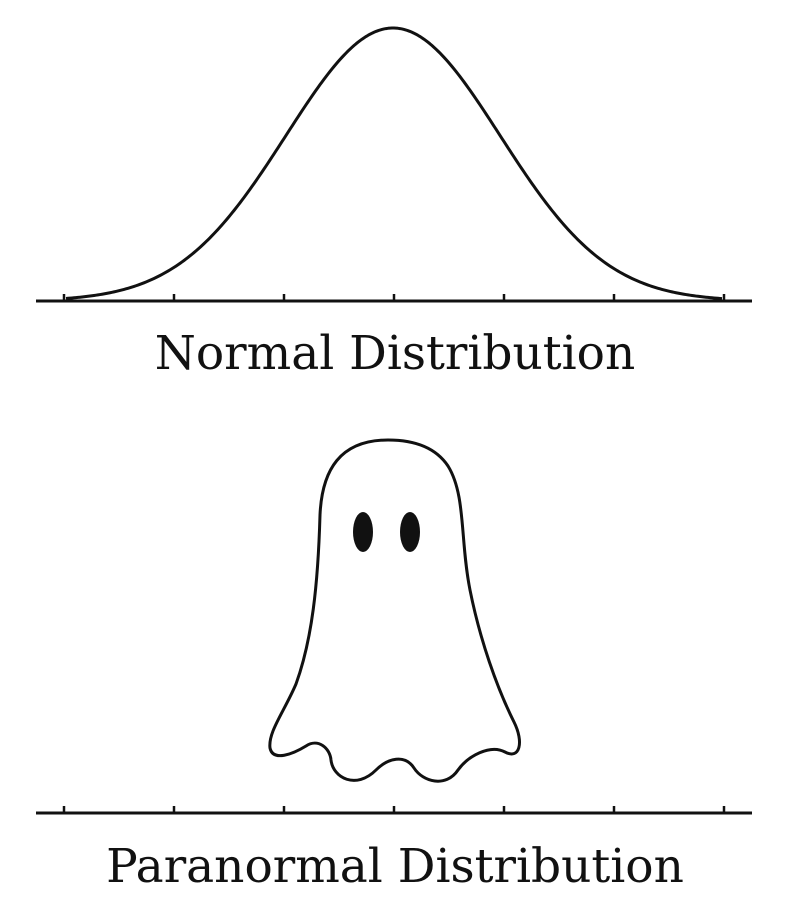  I want to click on ghost-right-eye, so click(410, 532).